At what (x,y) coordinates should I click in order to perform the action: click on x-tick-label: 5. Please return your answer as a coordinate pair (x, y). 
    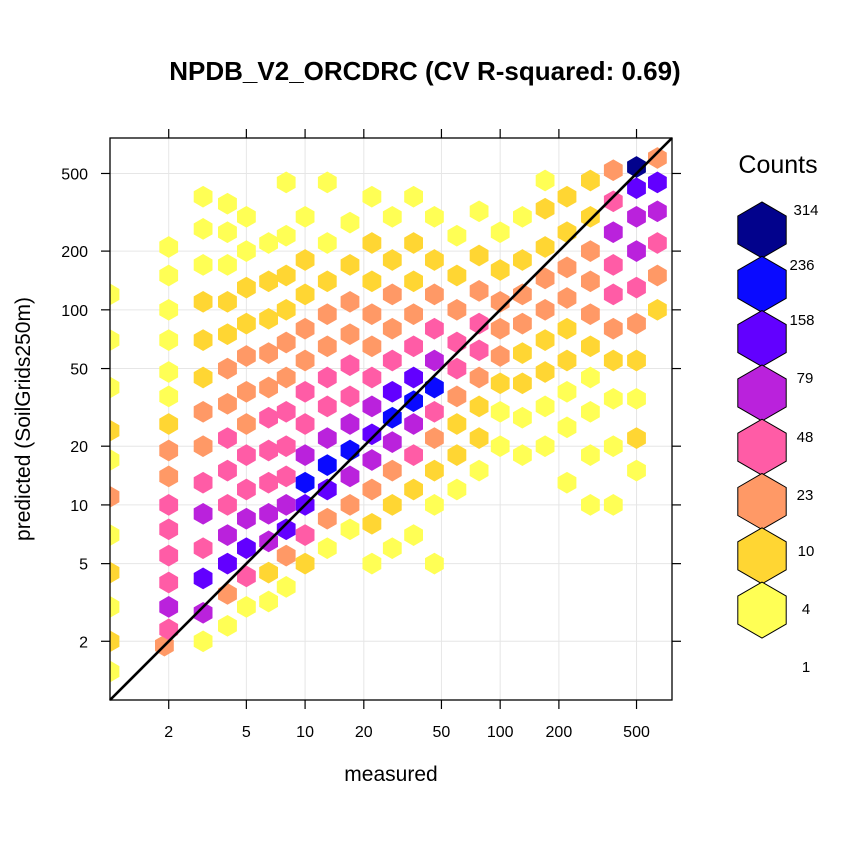
    Looking at the image, I should click on (246, 732).